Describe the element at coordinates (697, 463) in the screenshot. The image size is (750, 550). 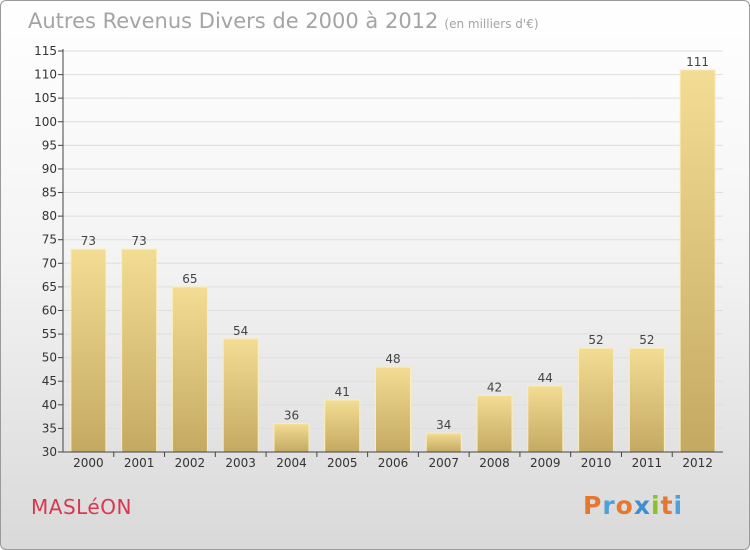
I see `x-tick-label: 2012` at that location.